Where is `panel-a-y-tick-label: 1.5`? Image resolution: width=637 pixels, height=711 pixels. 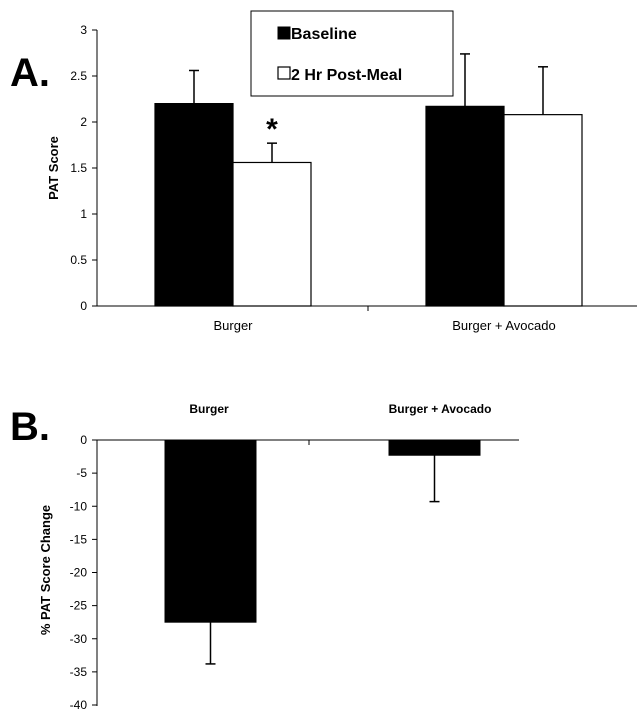 panel-a-y-tick-label: 1.5 is located at coordinates (78, 168).